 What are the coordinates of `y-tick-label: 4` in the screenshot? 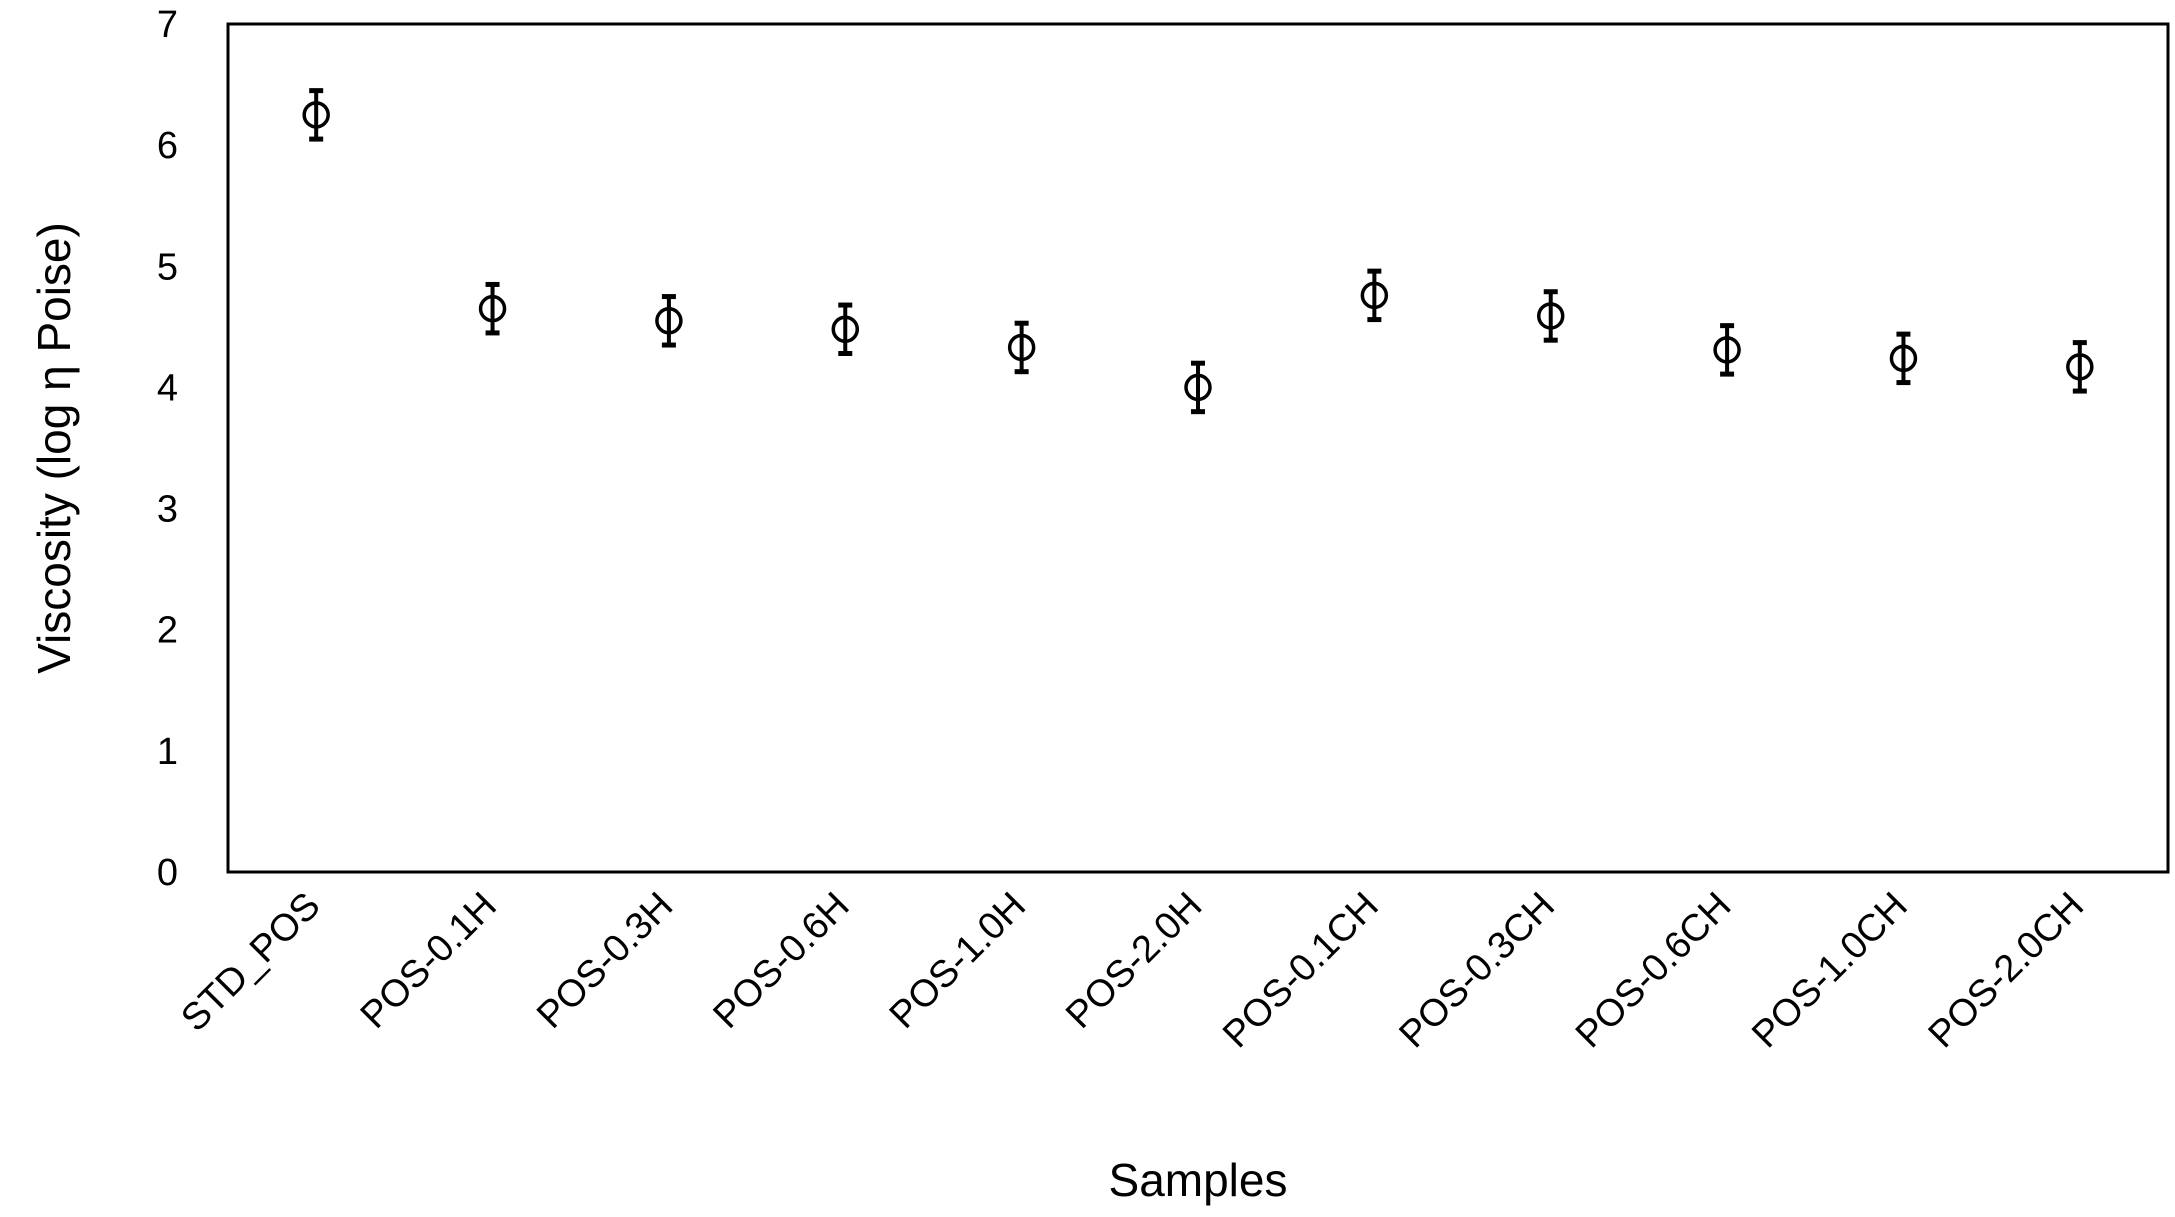 It's located at (167, 388).